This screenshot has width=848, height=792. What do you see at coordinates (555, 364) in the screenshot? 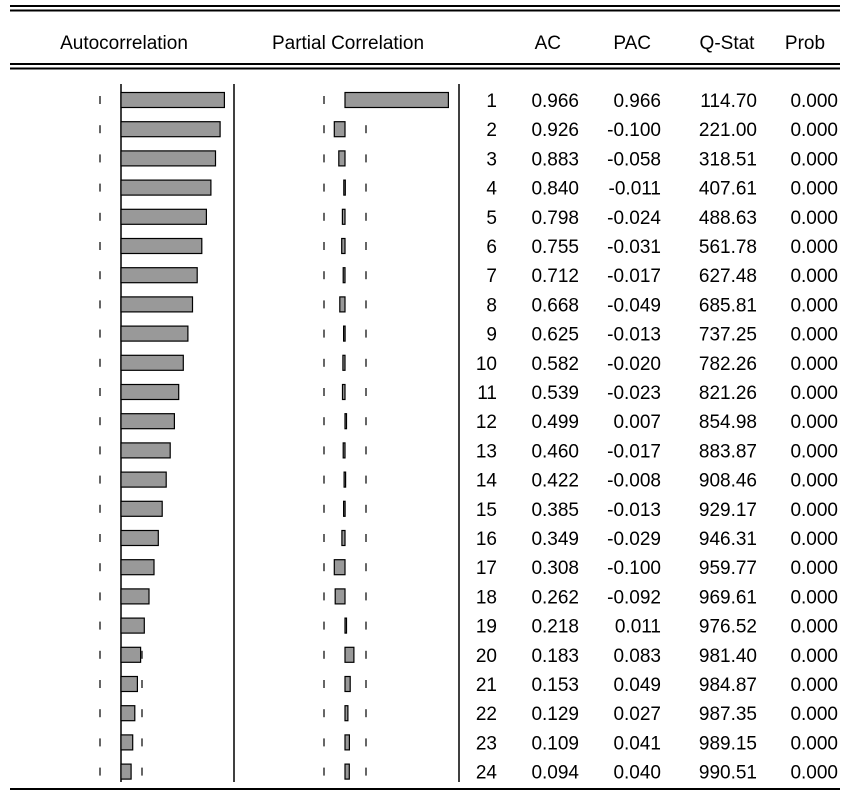
I see `ac-value: 0.582` at bounding box center [555, 364].